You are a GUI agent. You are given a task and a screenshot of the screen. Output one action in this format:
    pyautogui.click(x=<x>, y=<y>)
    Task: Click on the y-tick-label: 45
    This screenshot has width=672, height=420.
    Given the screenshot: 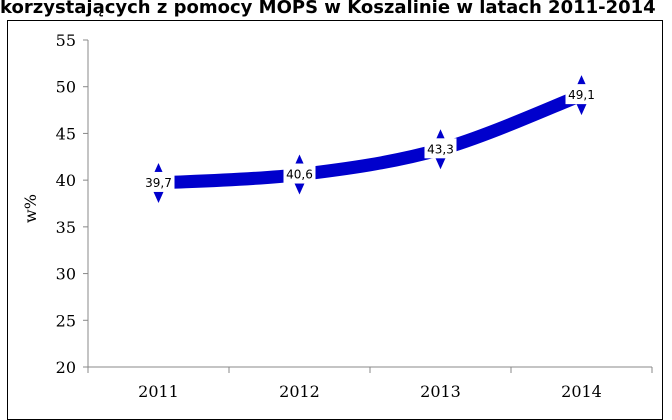 What is the action you would take?
    pyautogui.click(x=66, y=133)
    